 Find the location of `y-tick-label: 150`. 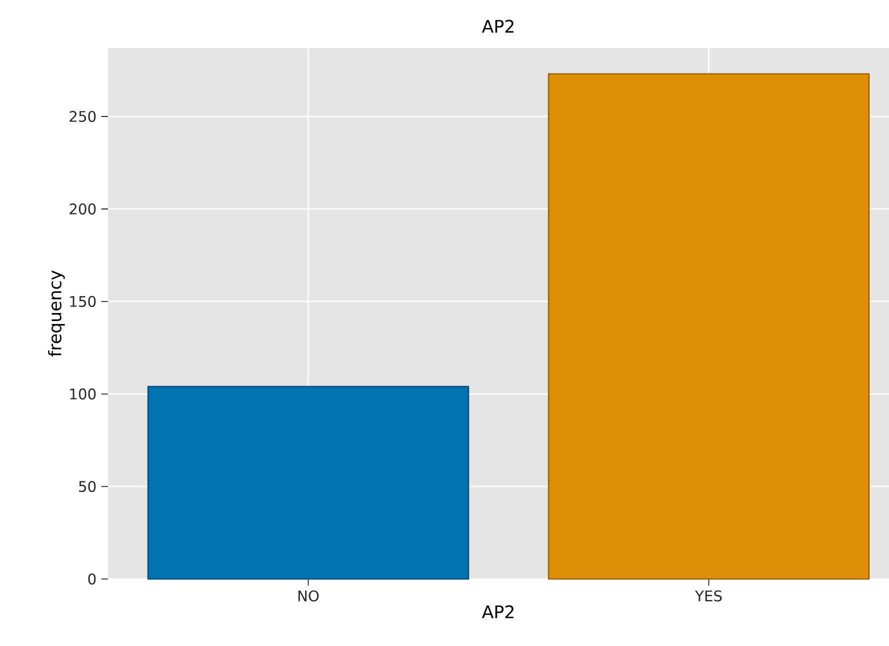

y-tick-label: 150 is located at coordinates (83, 302).